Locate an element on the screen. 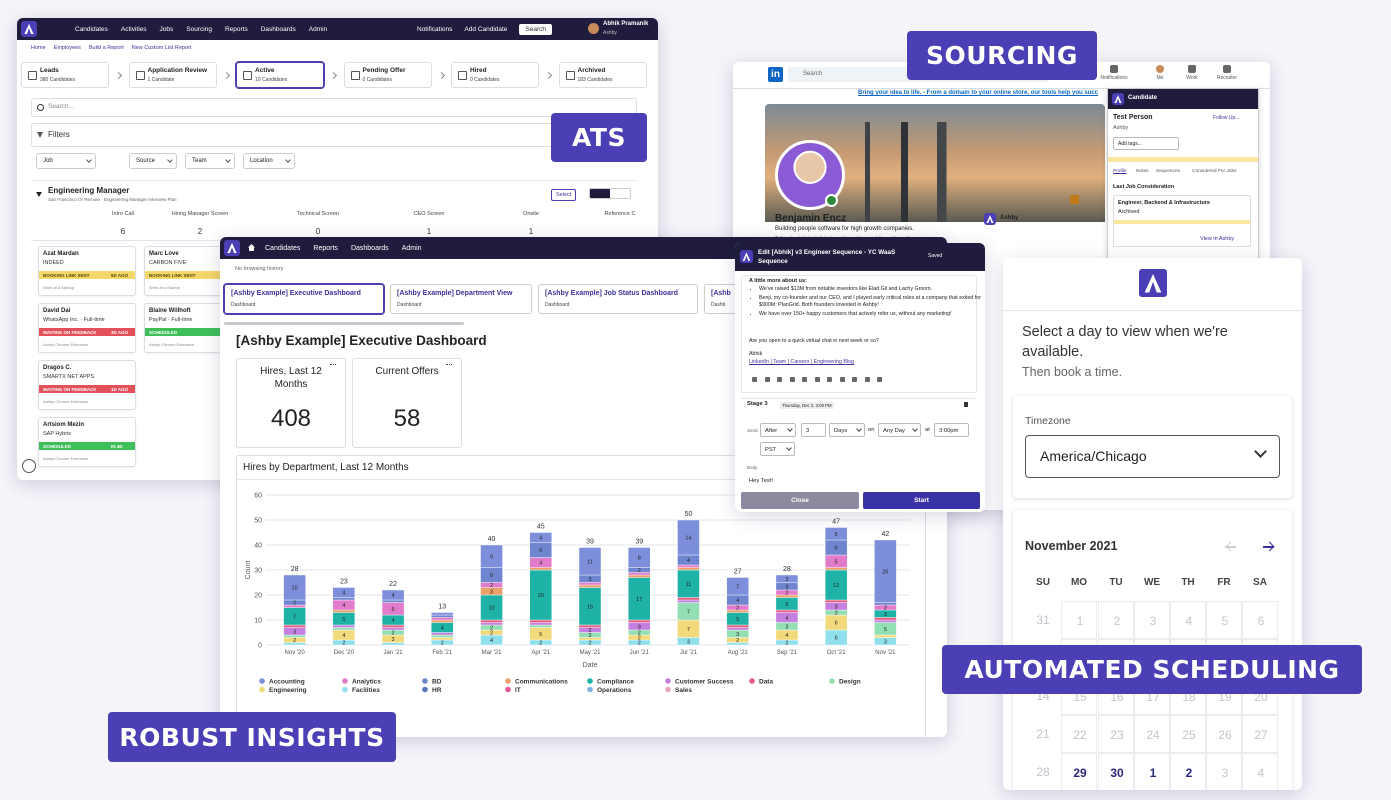 This screenshot has height=800, width=1391. select: After is located at coordinates (778, 430).